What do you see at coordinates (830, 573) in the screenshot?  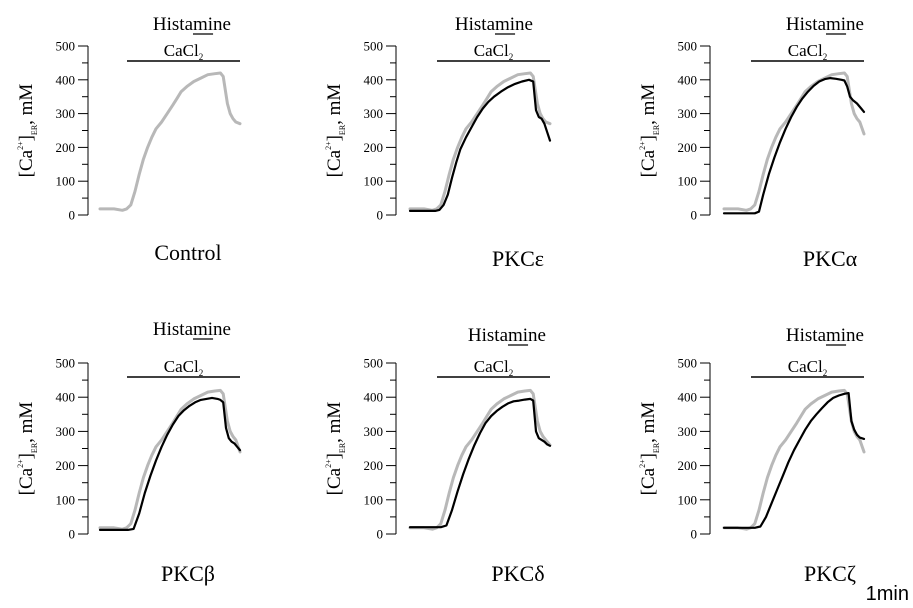 I see `panel-label: PKCζ` at bounding box center [830, 573].